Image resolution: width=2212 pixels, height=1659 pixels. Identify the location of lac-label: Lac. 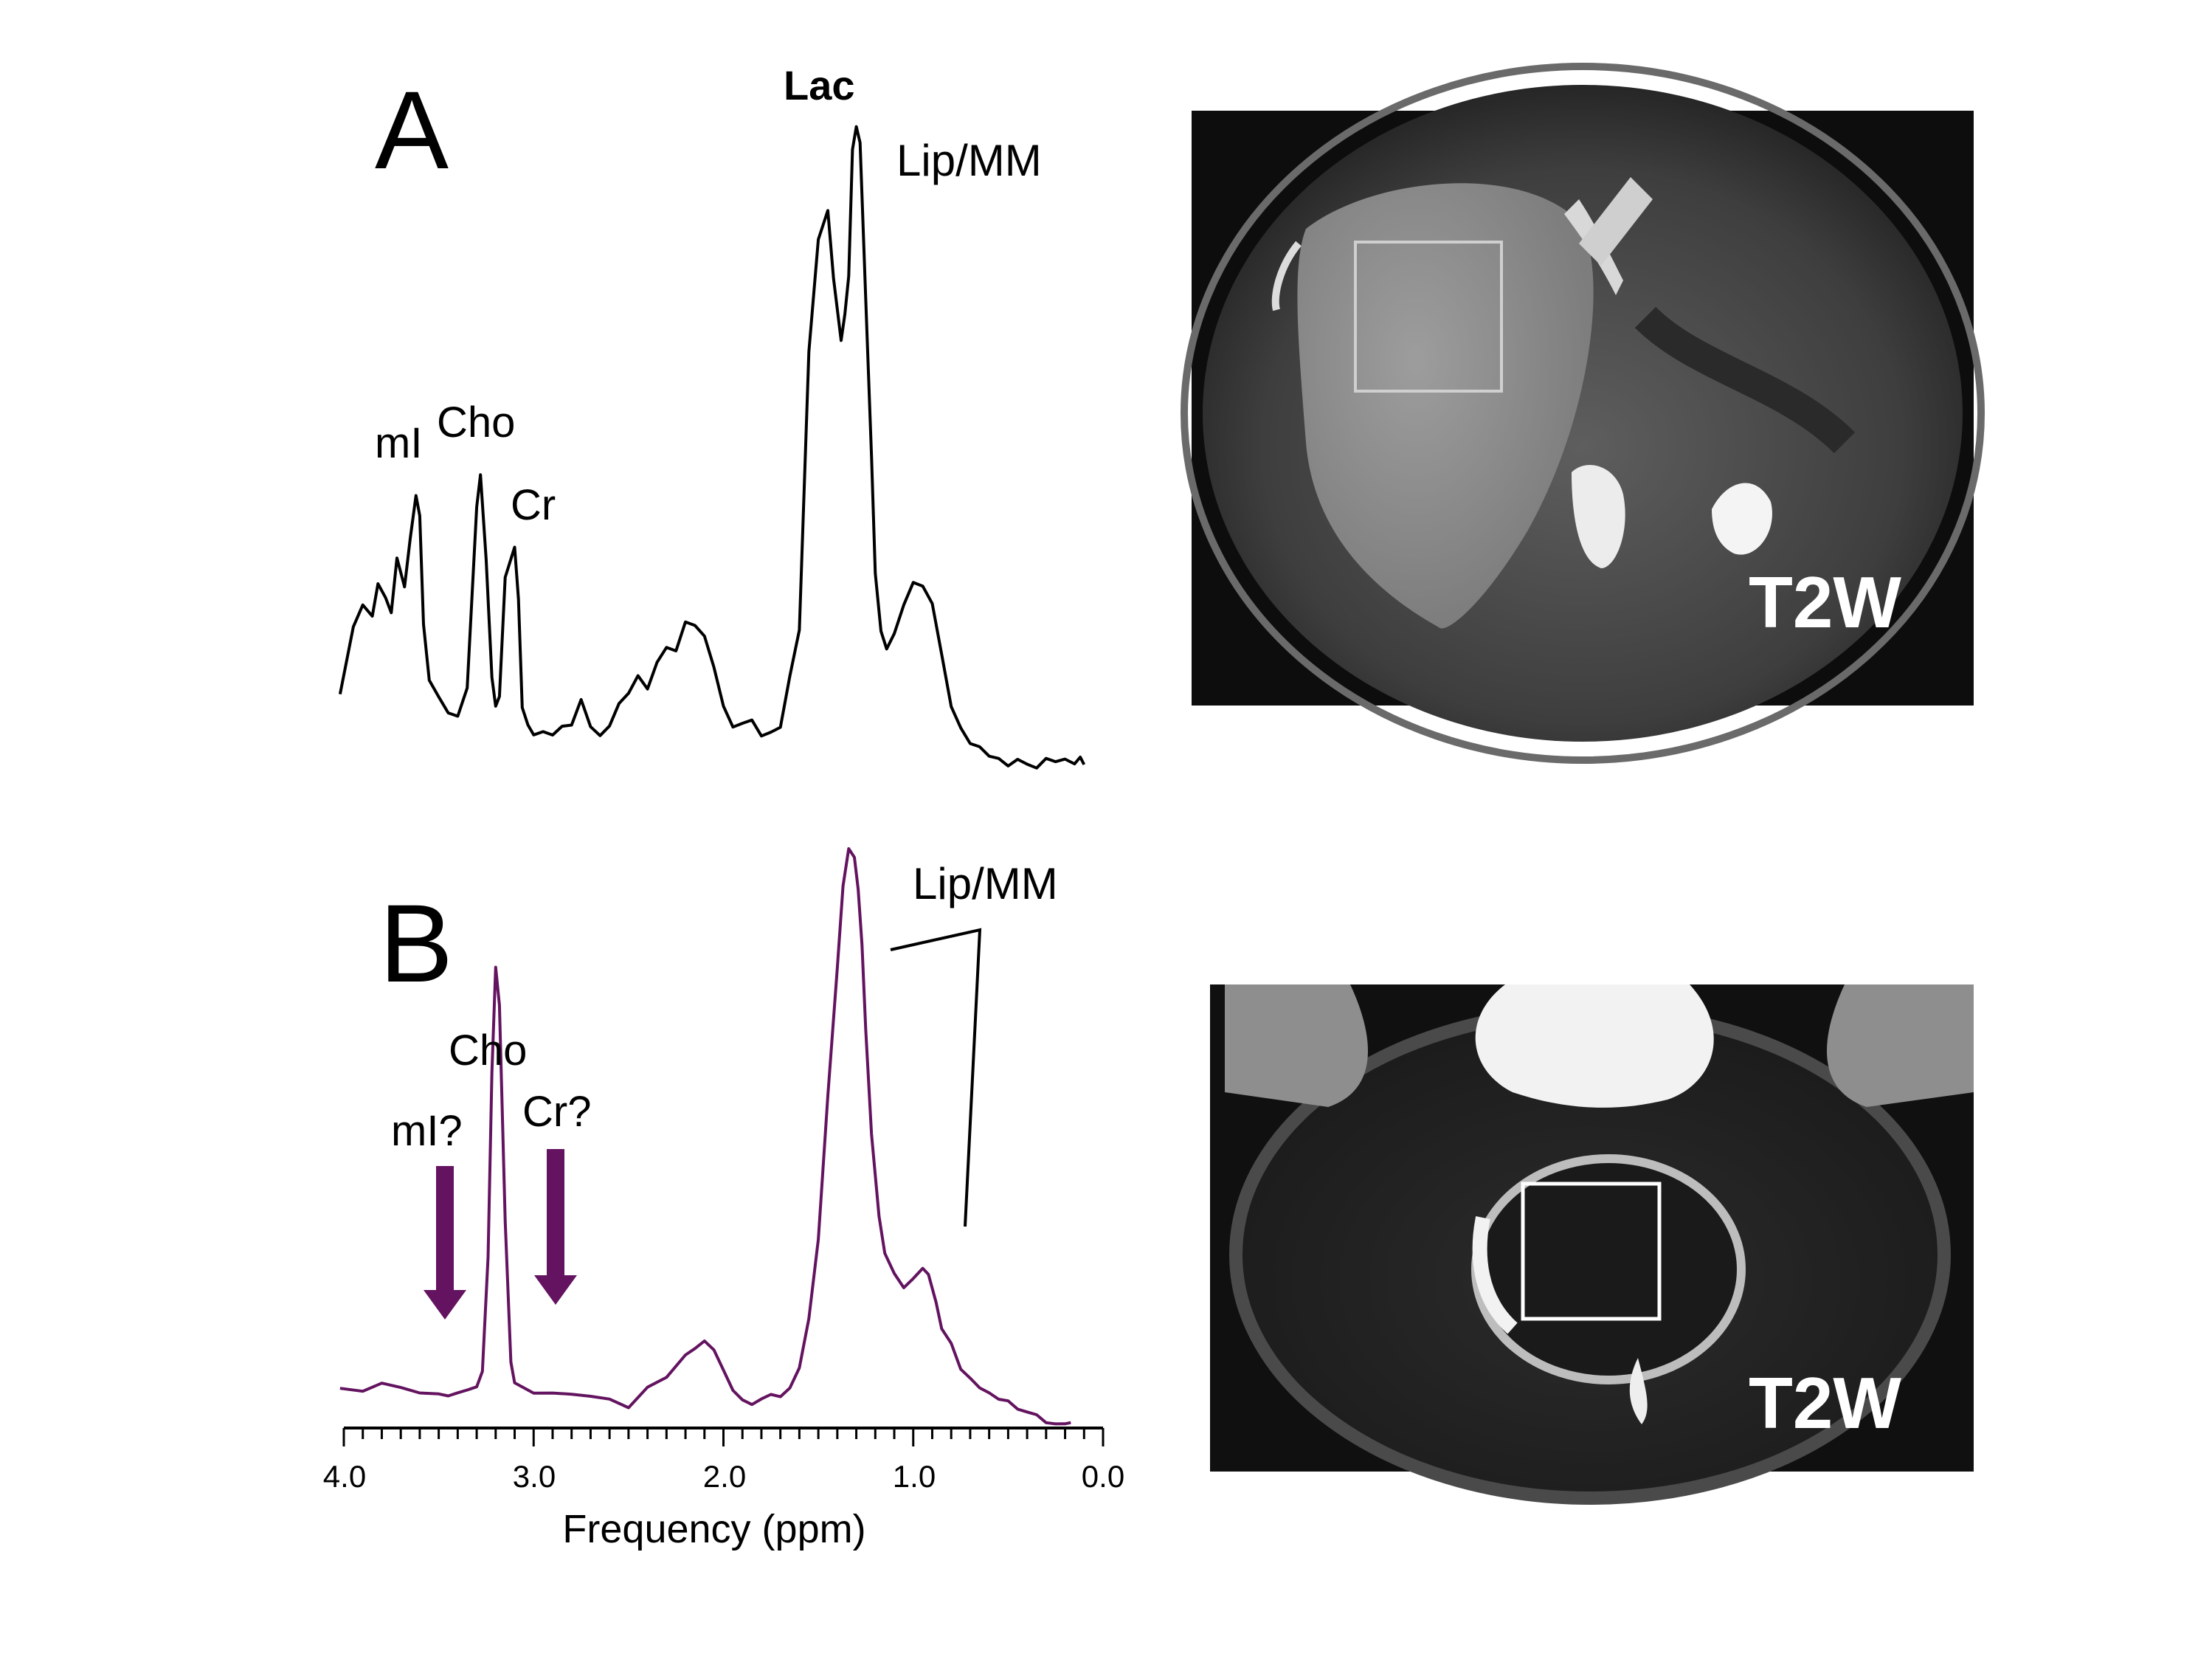
(820, 85).